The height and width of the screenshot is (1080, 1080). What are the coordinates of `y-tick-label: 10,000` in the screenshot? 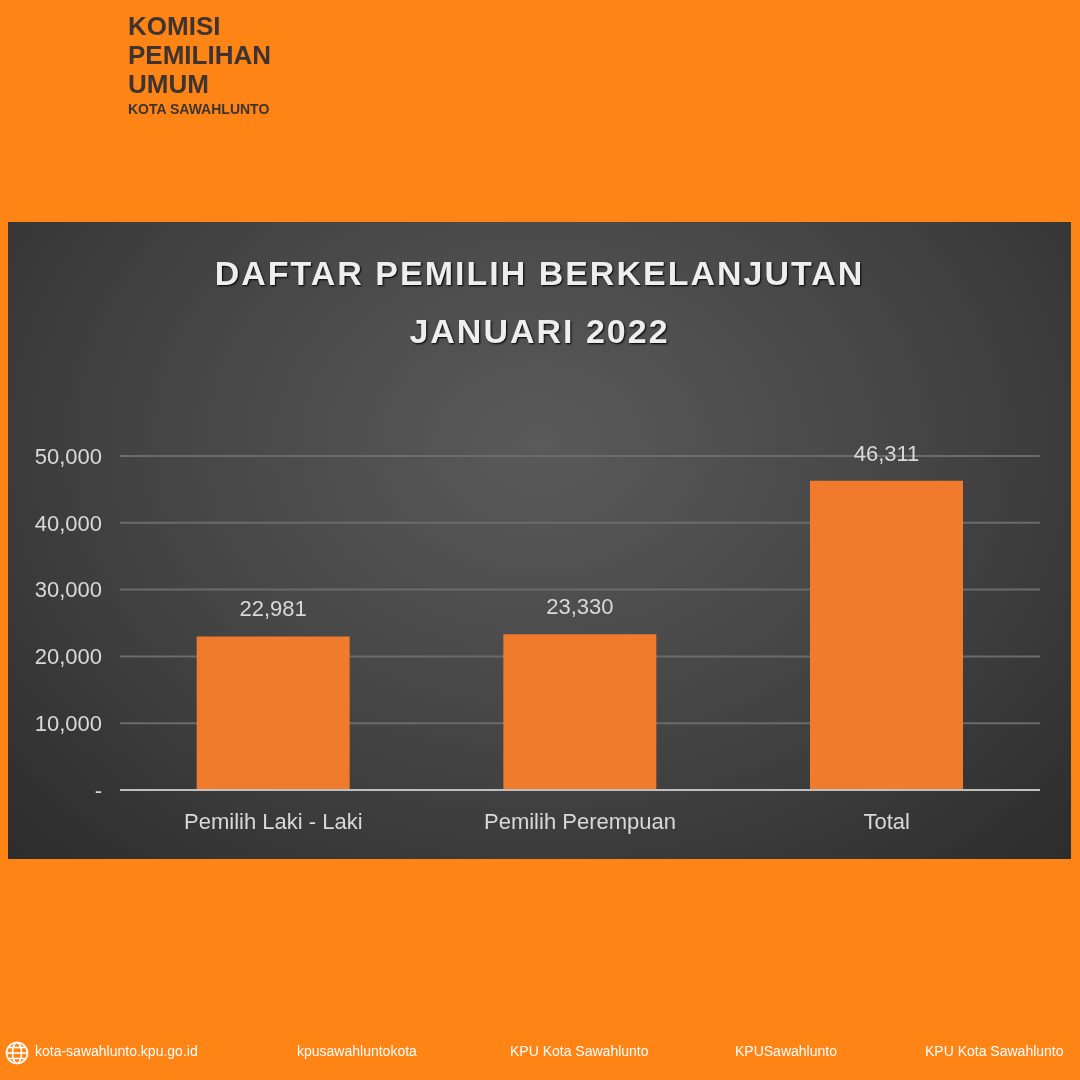 It's located at (68, 724).